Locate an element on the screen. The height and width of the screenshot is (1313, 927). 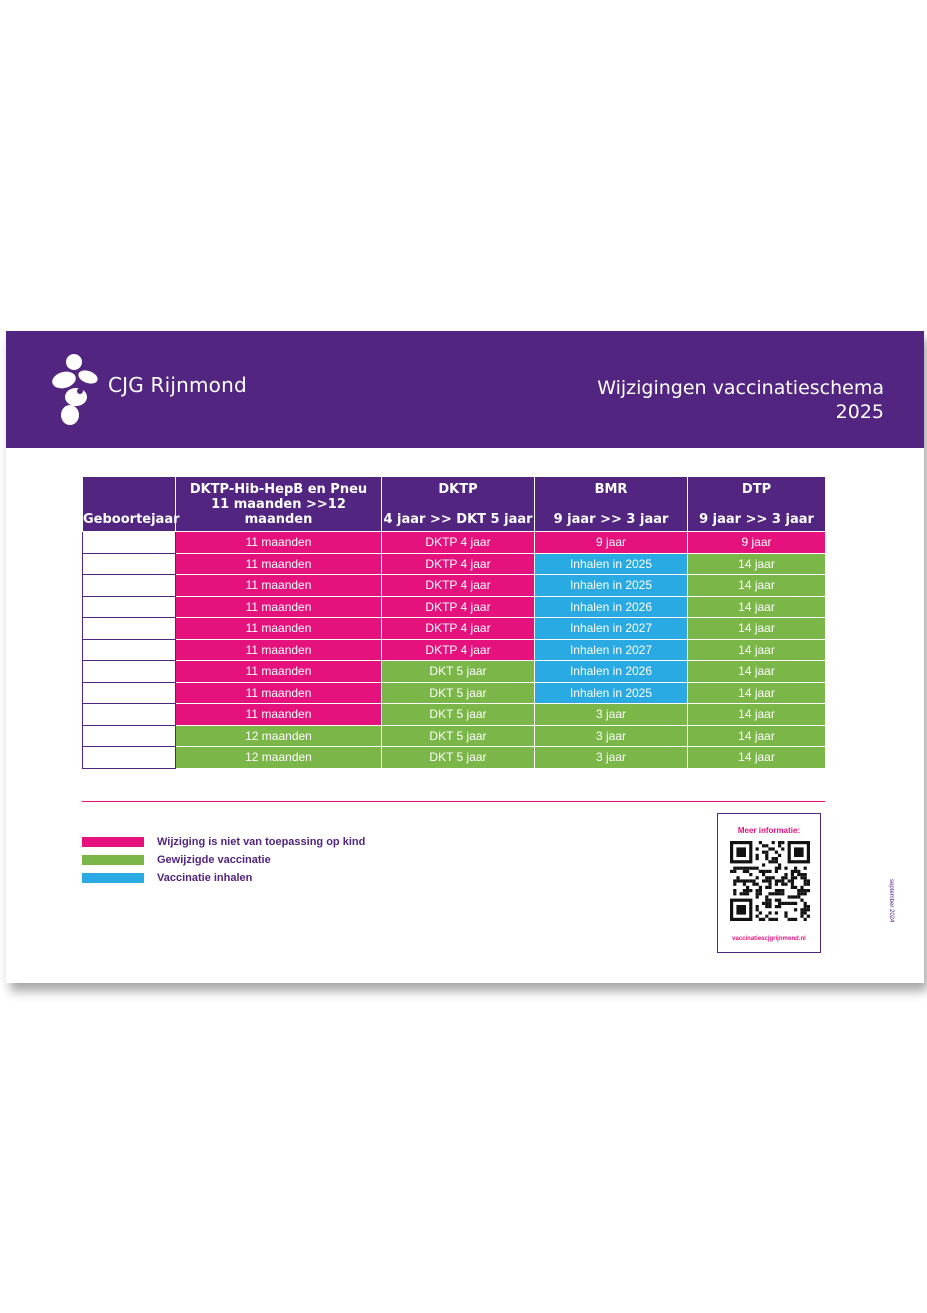
birth-year-cell: 2022 is located at coordinates (129, 692).